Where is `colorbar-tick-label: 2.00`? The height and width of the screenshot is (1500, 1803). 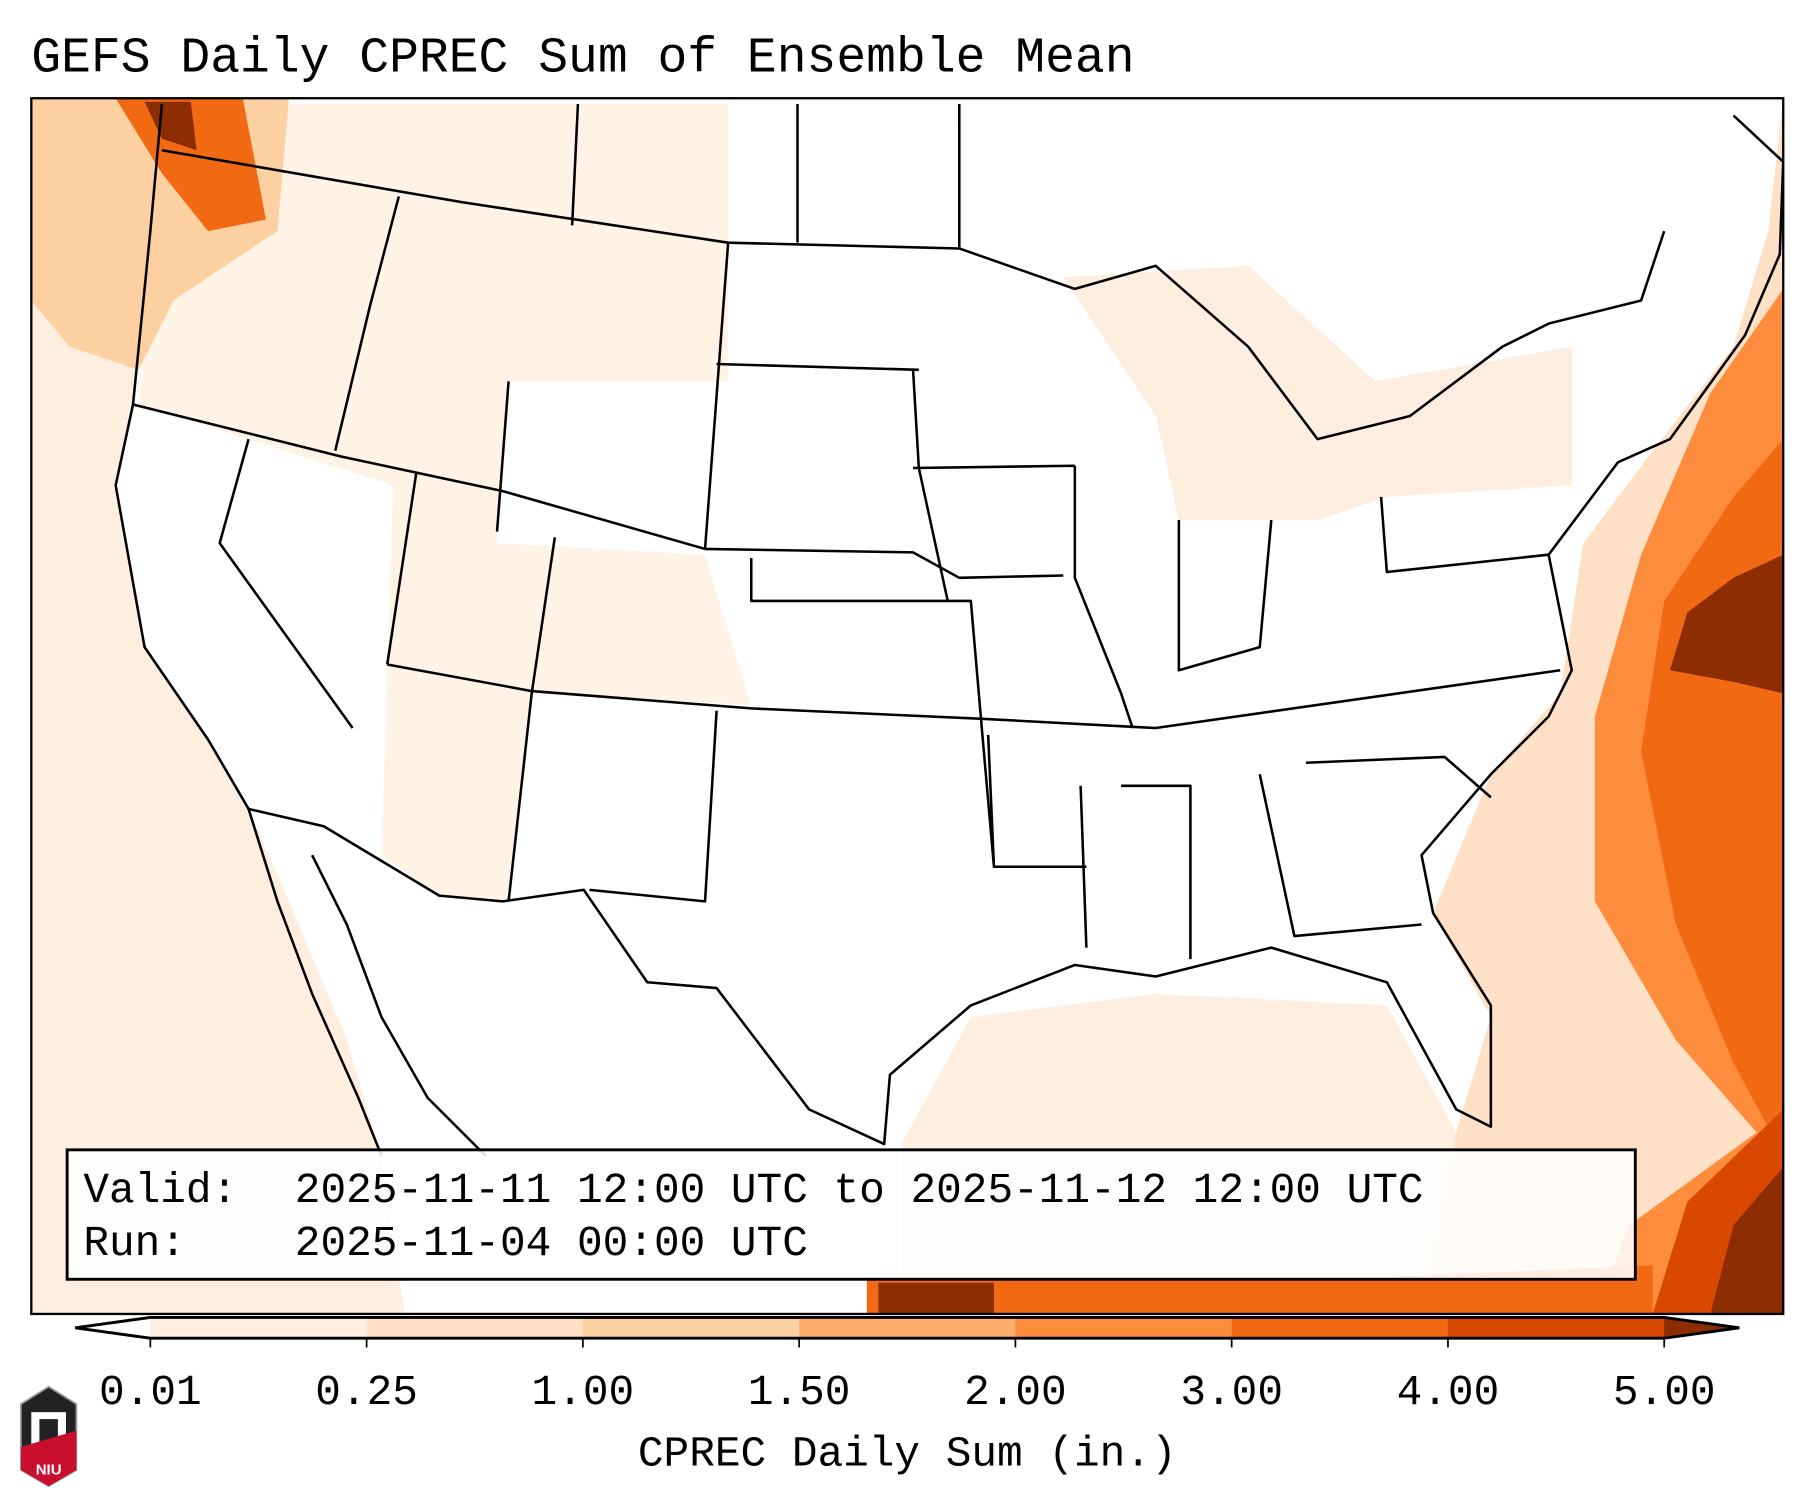
colorbar-tick-label: 2.00 is located at coordinates (1015, 1392).